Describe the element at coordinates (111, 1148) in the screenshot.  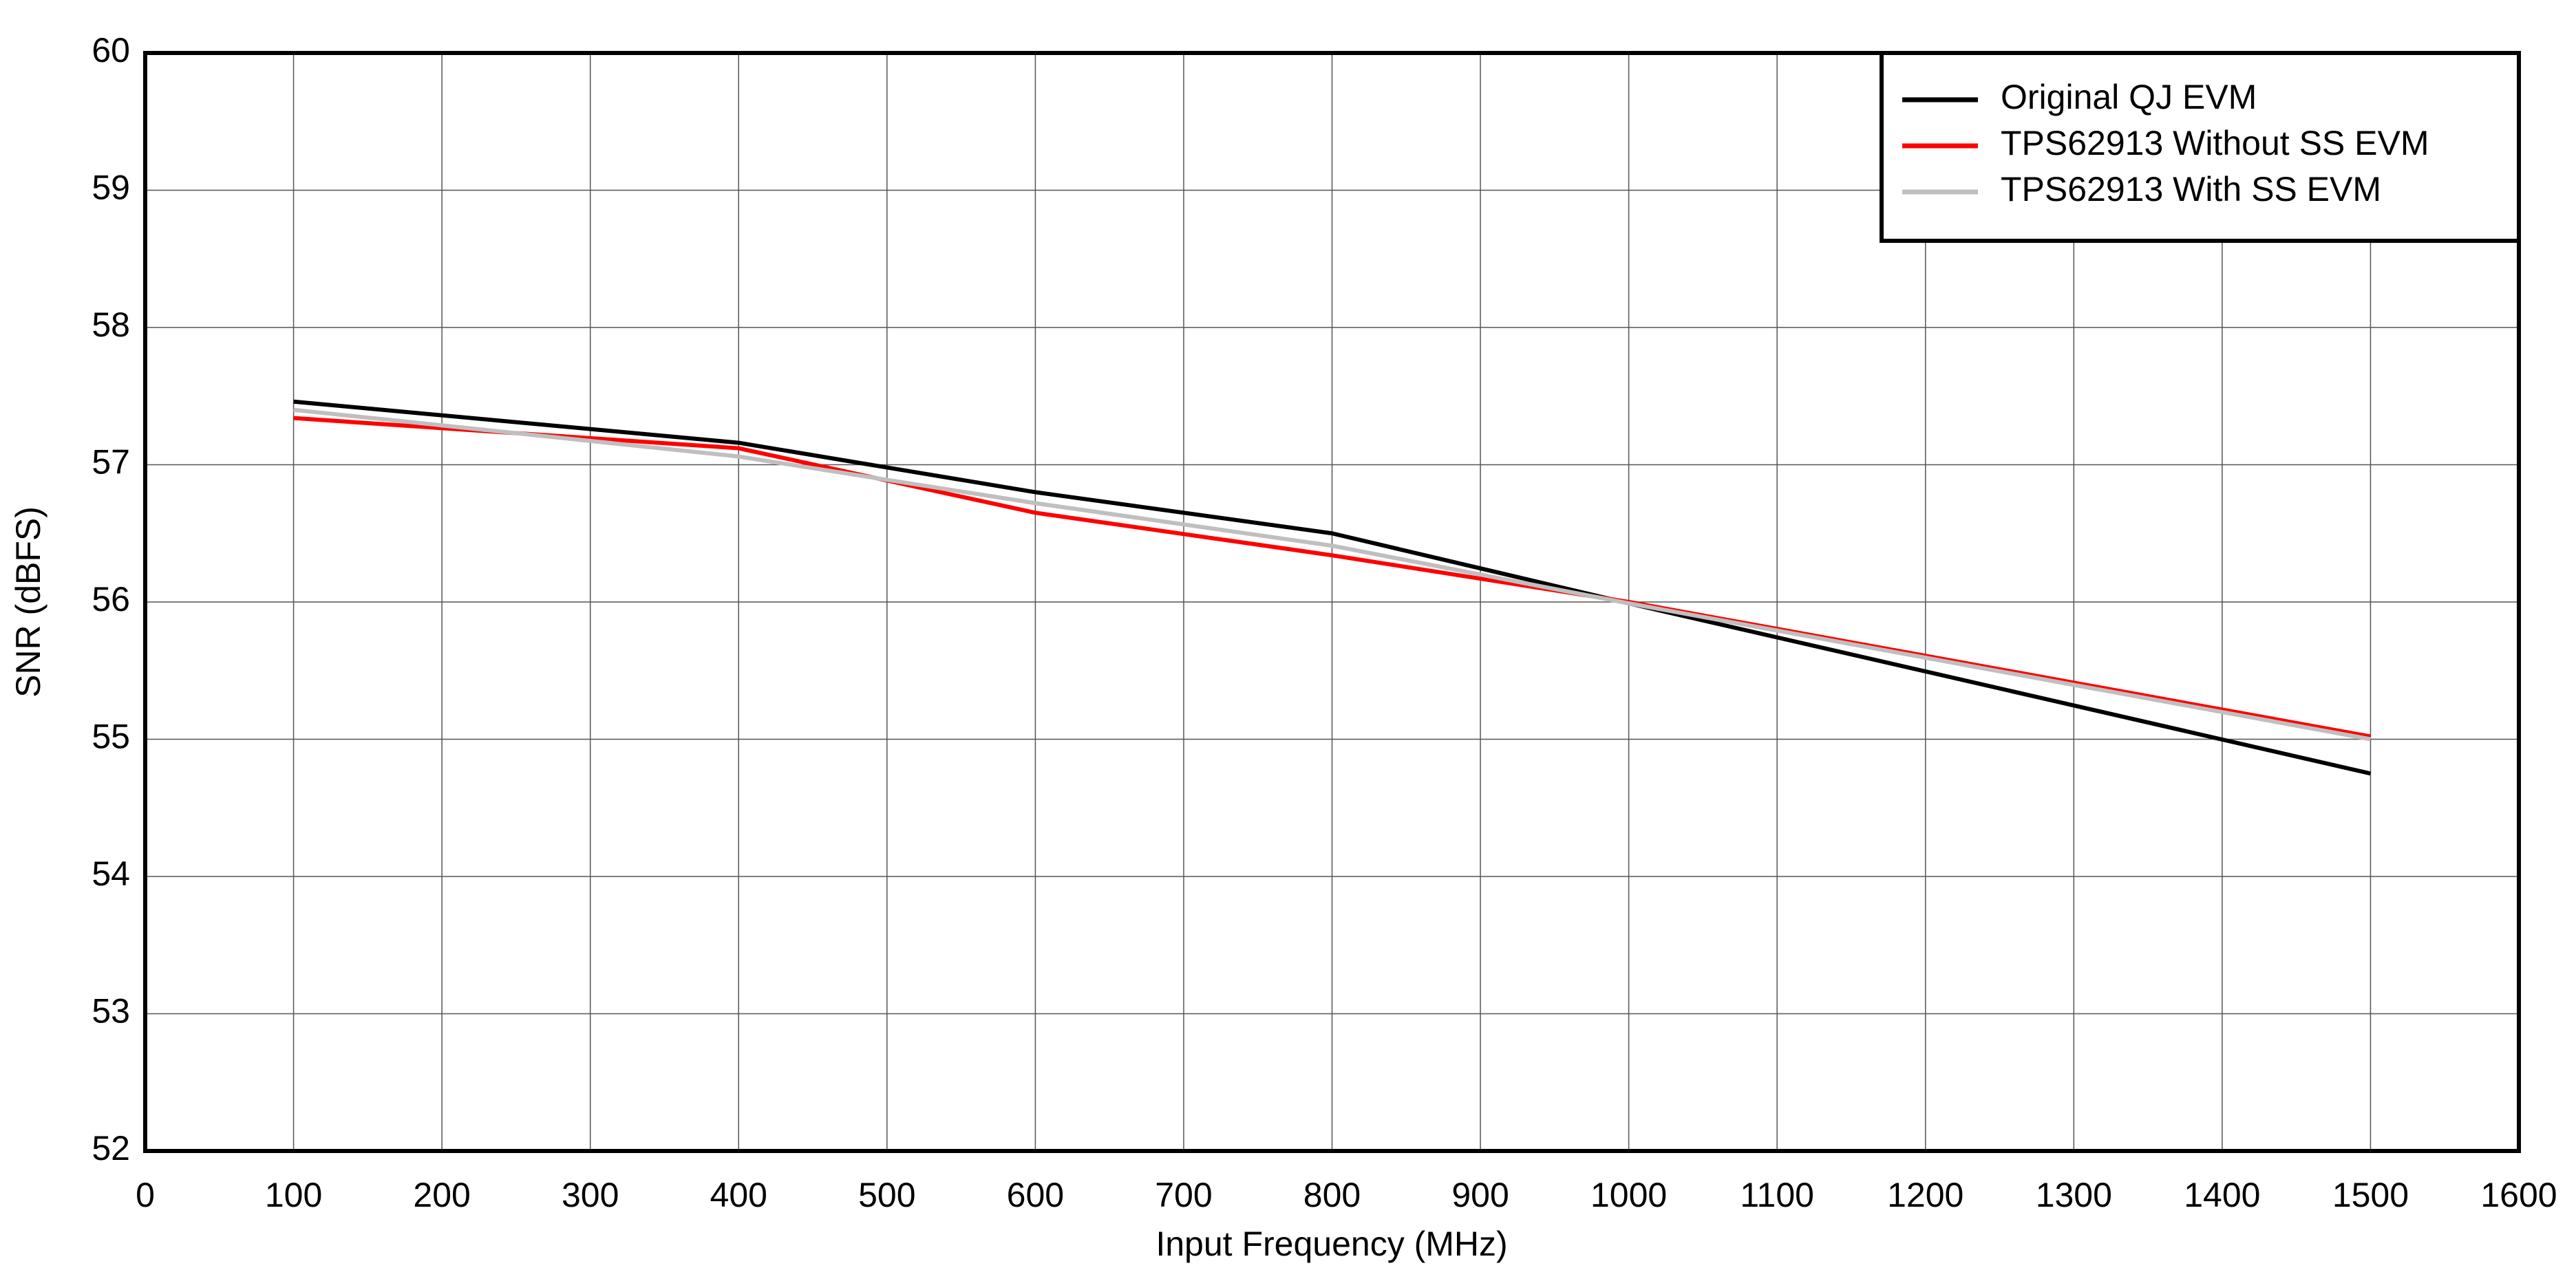
I see `y-tick-label: 52` at that location.